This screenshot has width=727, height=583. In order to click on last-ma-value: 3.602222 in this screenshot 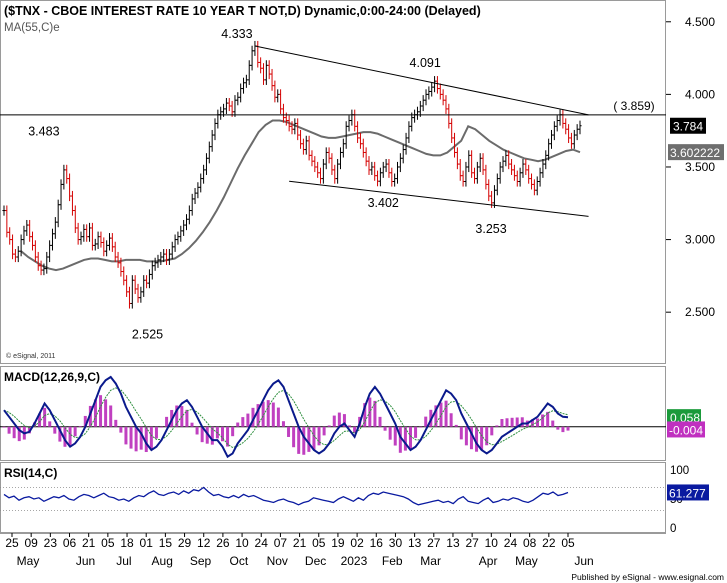, I will do `click(695, 153)`.